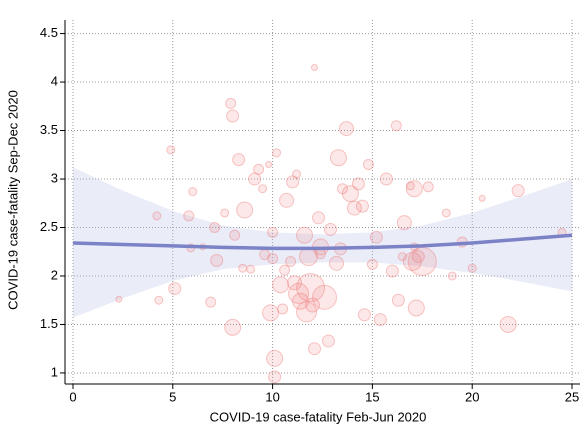  I want to click on fit-line, so click(322, 242).